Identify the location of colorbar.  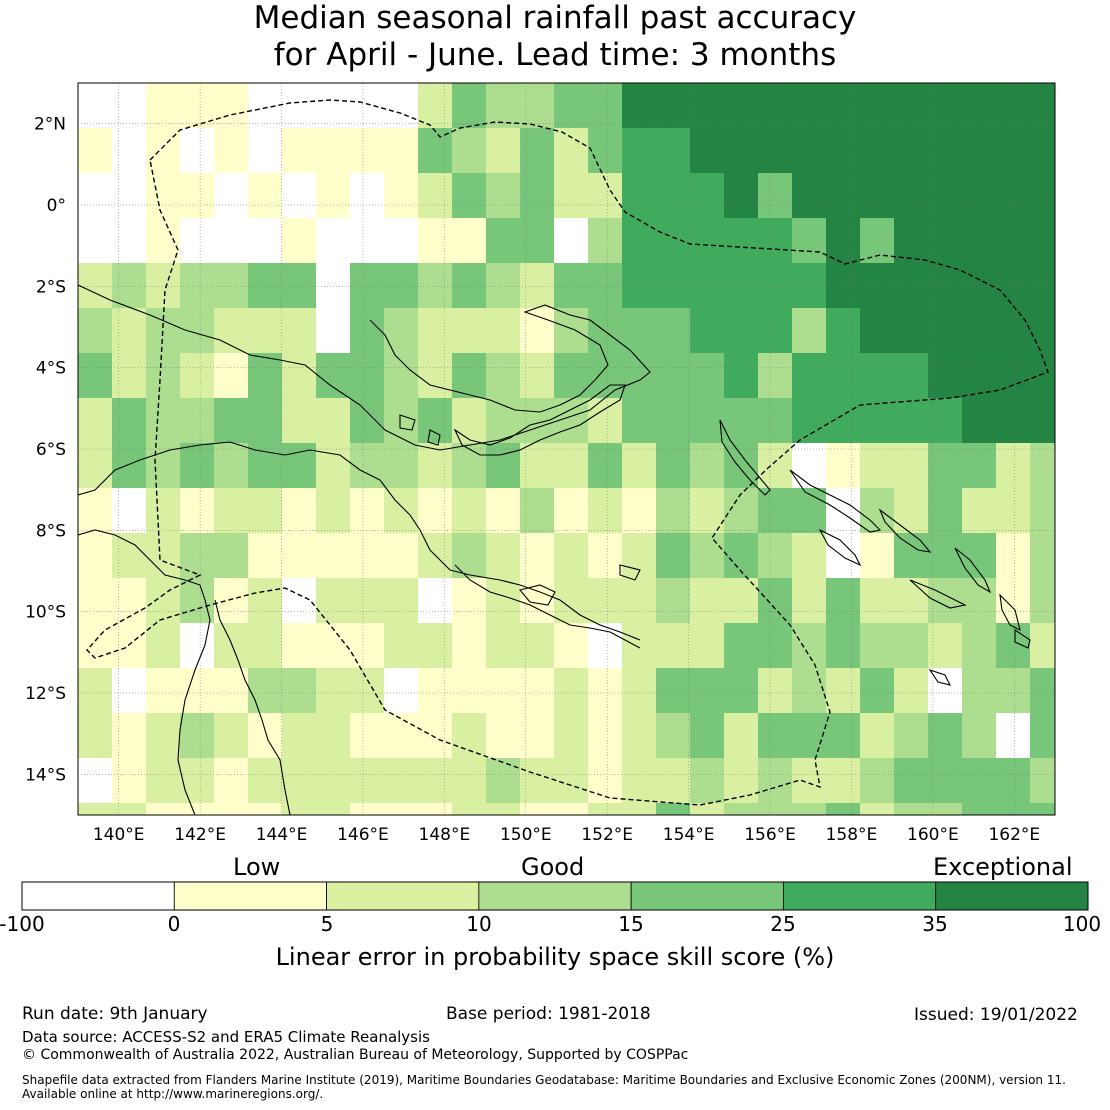
(555, 896).